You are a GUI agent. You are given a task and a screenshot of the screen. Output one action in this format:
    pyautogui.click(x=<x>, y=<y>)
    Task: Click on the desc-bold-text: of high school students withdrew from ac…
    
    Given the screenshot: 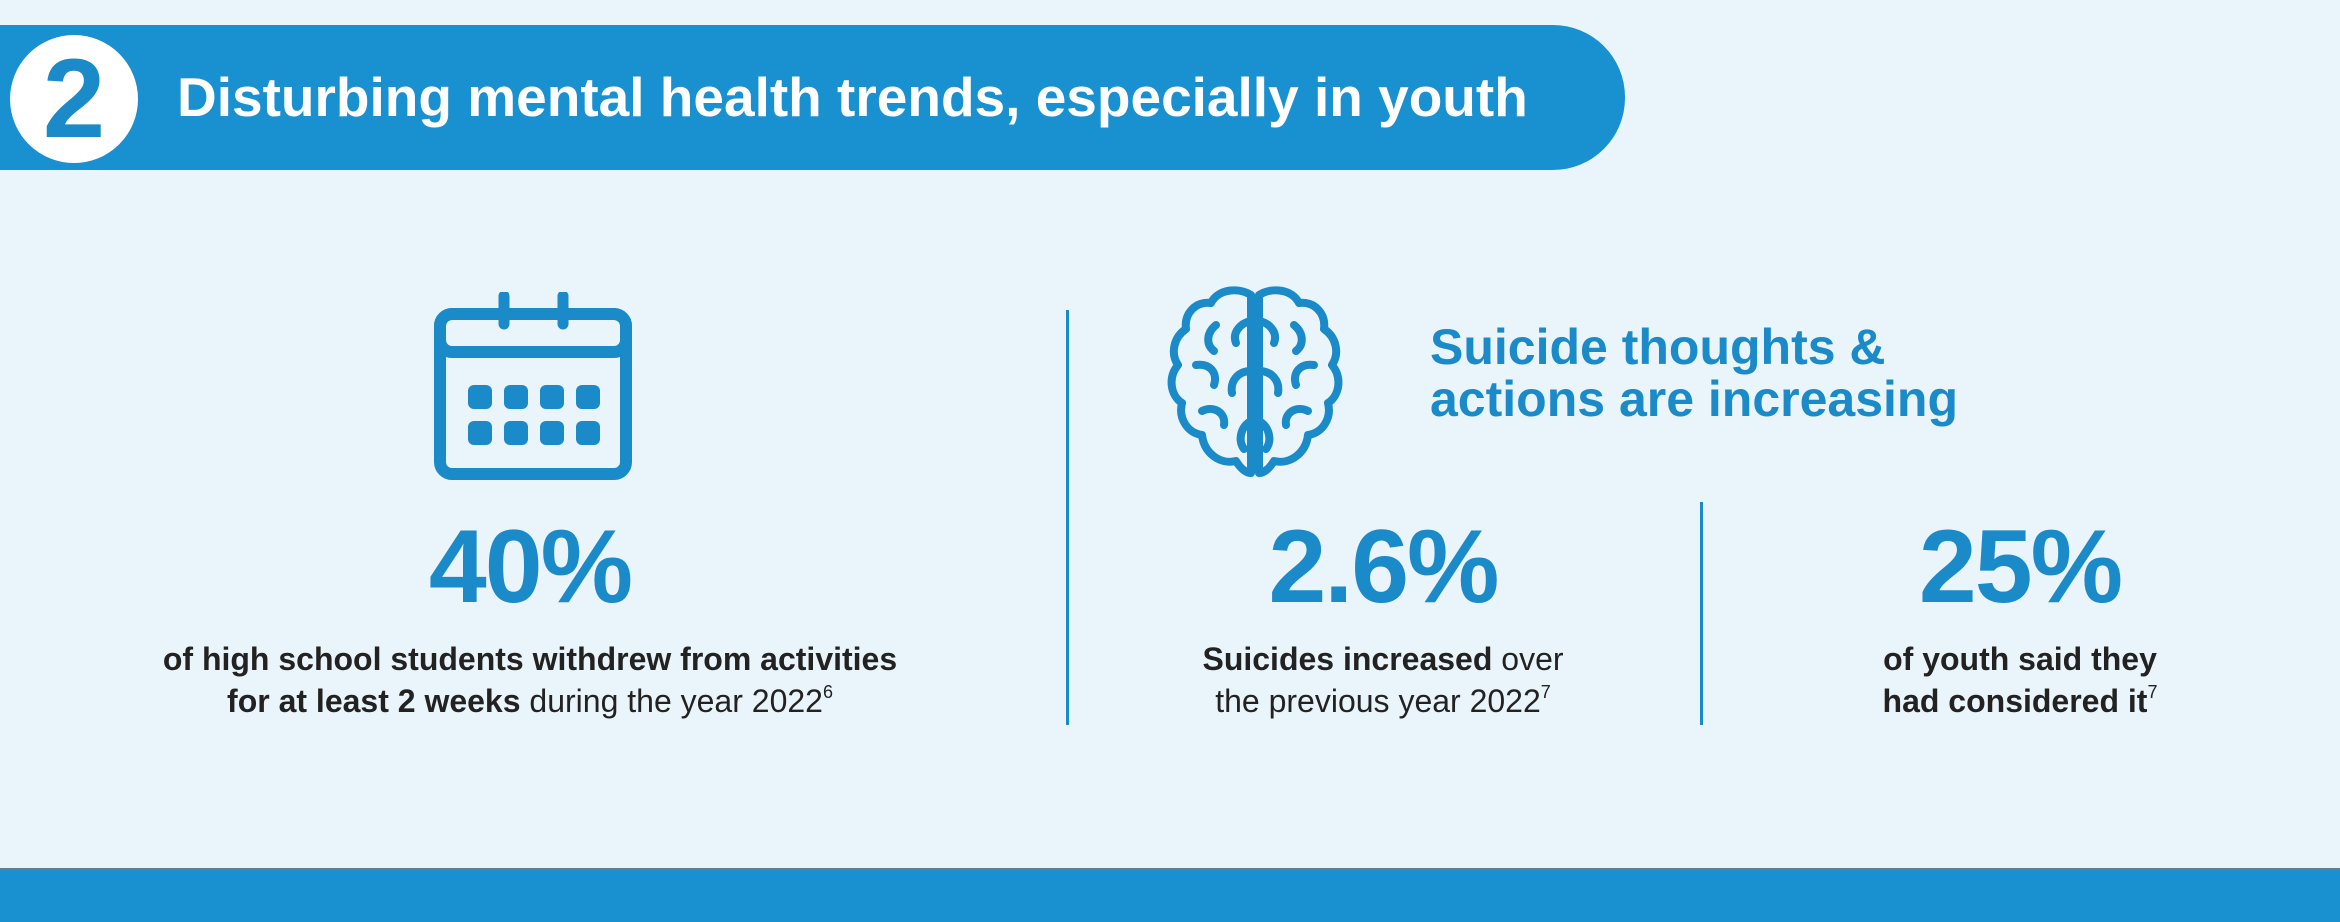 What is the action you would take?
    pyautogui.click(x=530, y=659)
    